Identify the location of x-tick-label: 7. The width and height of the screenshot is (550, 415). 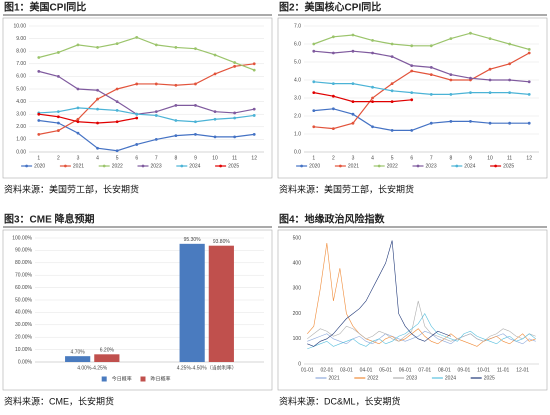
(156, 158).